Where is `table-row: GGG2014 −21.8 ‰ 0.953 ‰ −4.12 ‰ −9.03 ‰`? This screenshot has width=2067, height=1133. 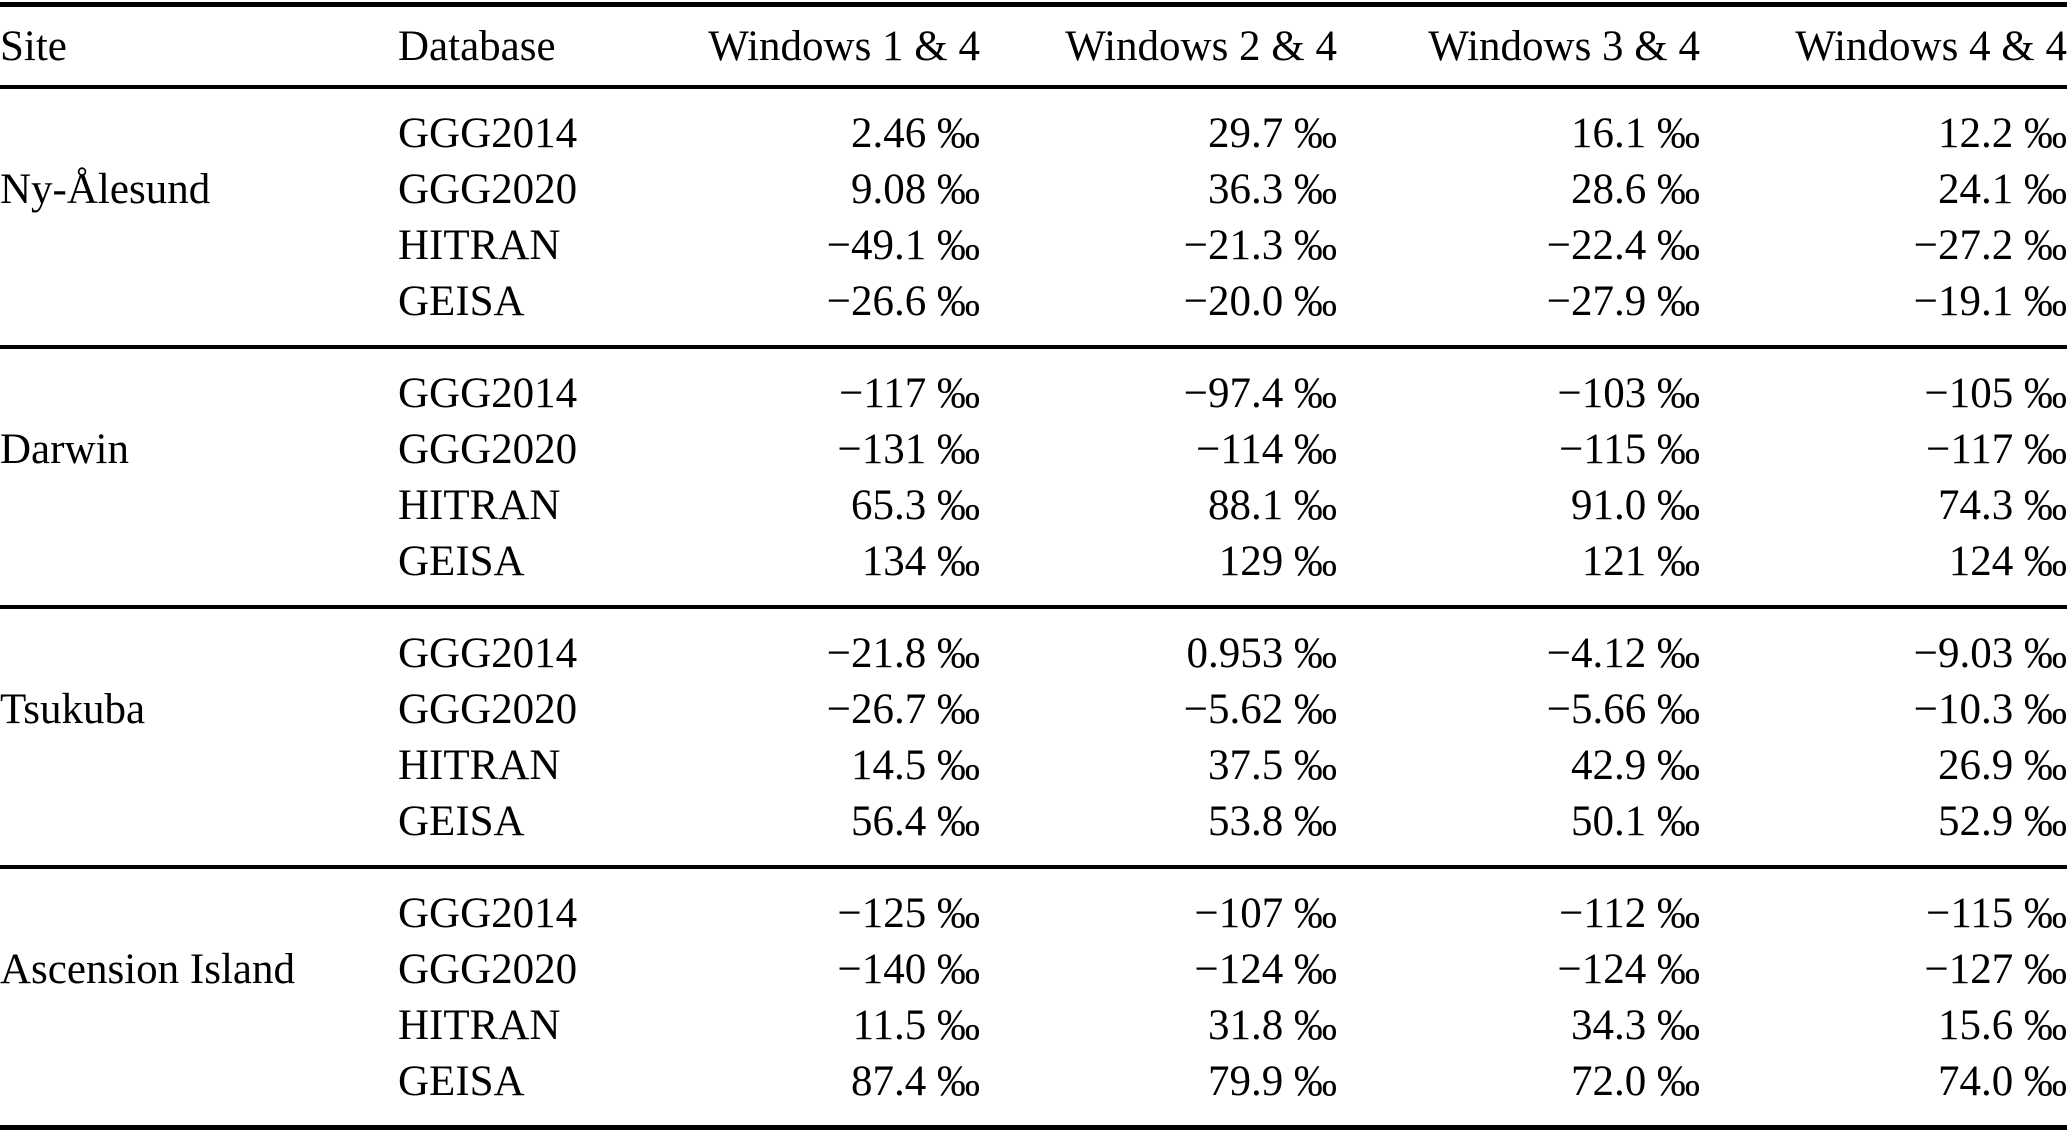
table-row: GGG2014 −21.8 ‰ 0.953 ‰ −4.12 ‰ −9.03 ‰ is located at coordinates (1033, 643).